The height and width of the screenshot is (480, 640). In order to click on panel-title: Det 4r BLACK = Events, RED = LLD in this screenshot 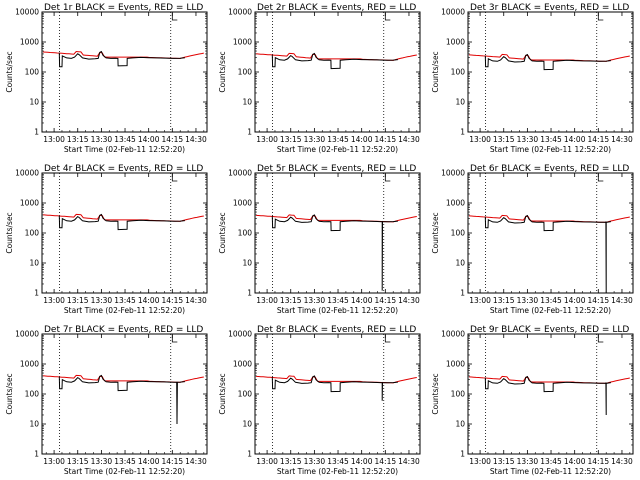, I will do `click(123, 169)`.